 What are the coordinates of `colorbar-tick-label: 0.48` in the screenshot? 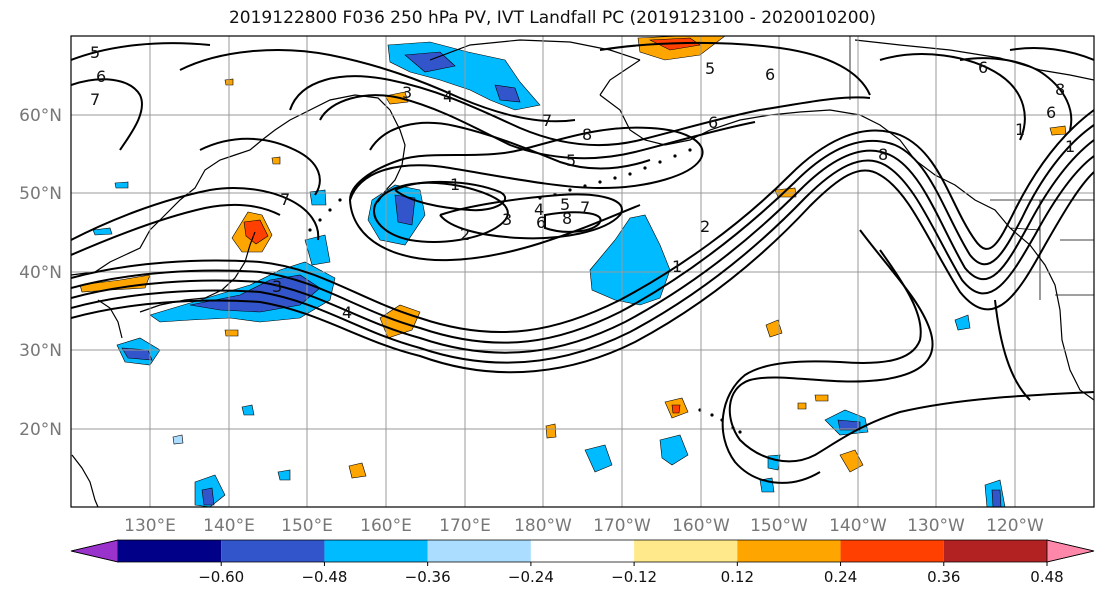 It's located at (1046, 577).